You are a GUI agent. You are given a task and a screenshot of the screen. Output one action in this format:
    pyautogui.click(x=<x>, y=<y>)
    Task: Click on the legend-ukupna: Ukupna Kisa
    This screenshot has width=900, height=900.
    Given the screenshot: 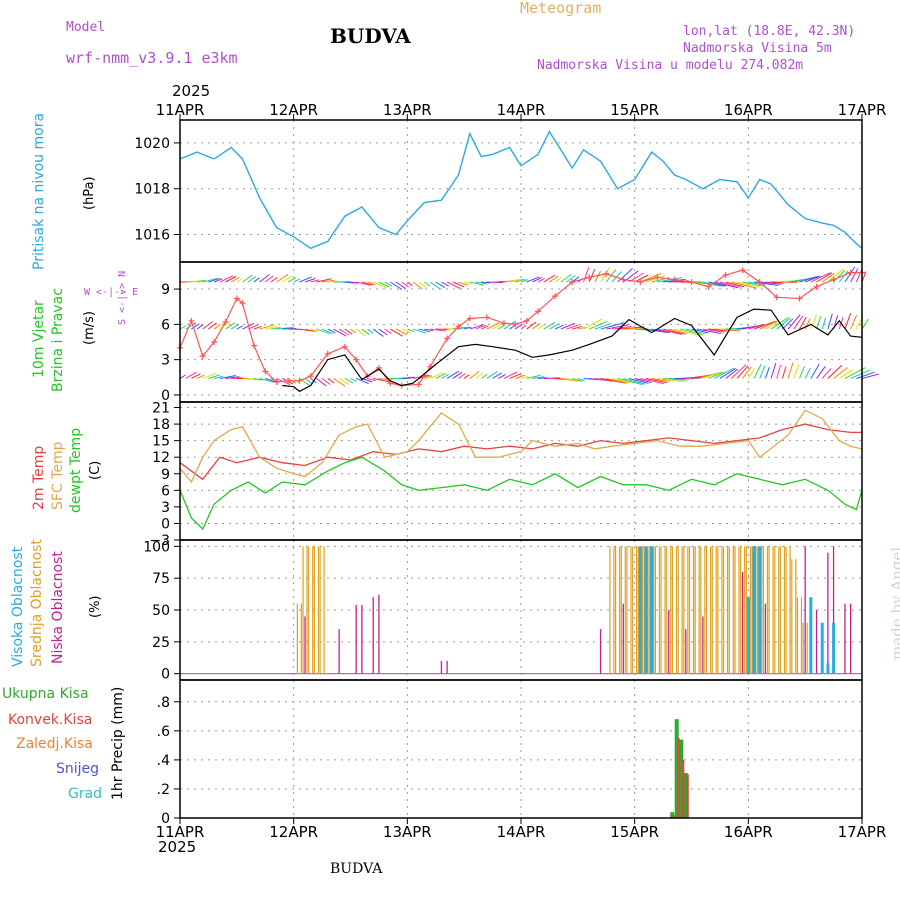 What is the action you would take?
    pyautogui.click(x=45, y=694)
    